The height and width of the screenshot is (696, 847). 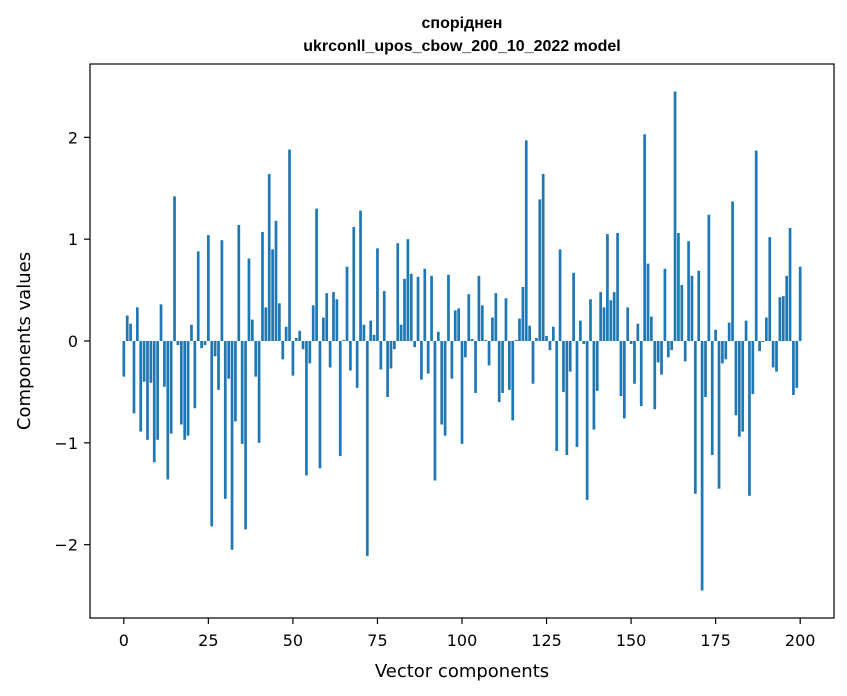 I want to click on chart-title-line-2: ukrconll_upos_cbow_200_10_2022 model, so click(x=461, y=46).